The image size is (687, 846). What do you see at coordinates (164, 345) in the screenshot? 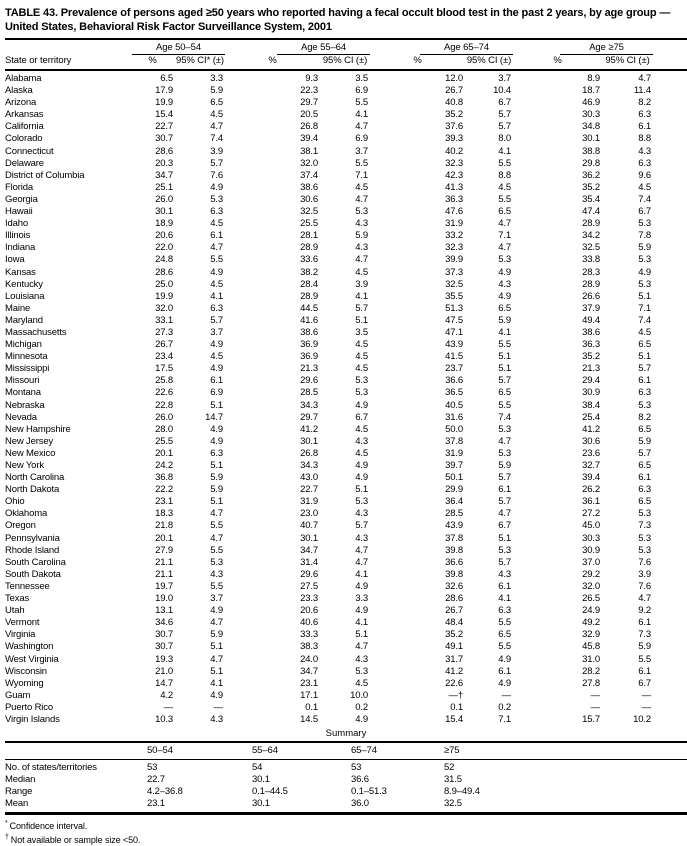
I see `value-cell: 26.7` at bounding box center [164, 345].